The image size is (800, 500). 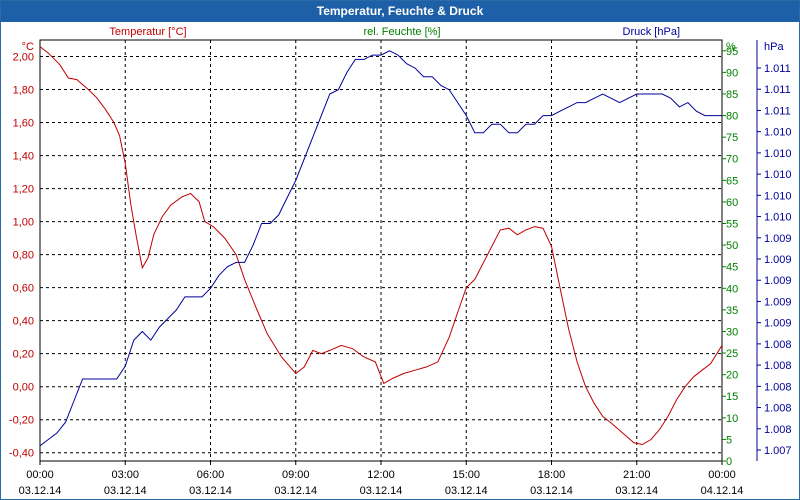 What do you see at coordinates (23, 124) in the screenshot?
I see `temp-tick-label: 1,60` at bounding box center [23, 124].